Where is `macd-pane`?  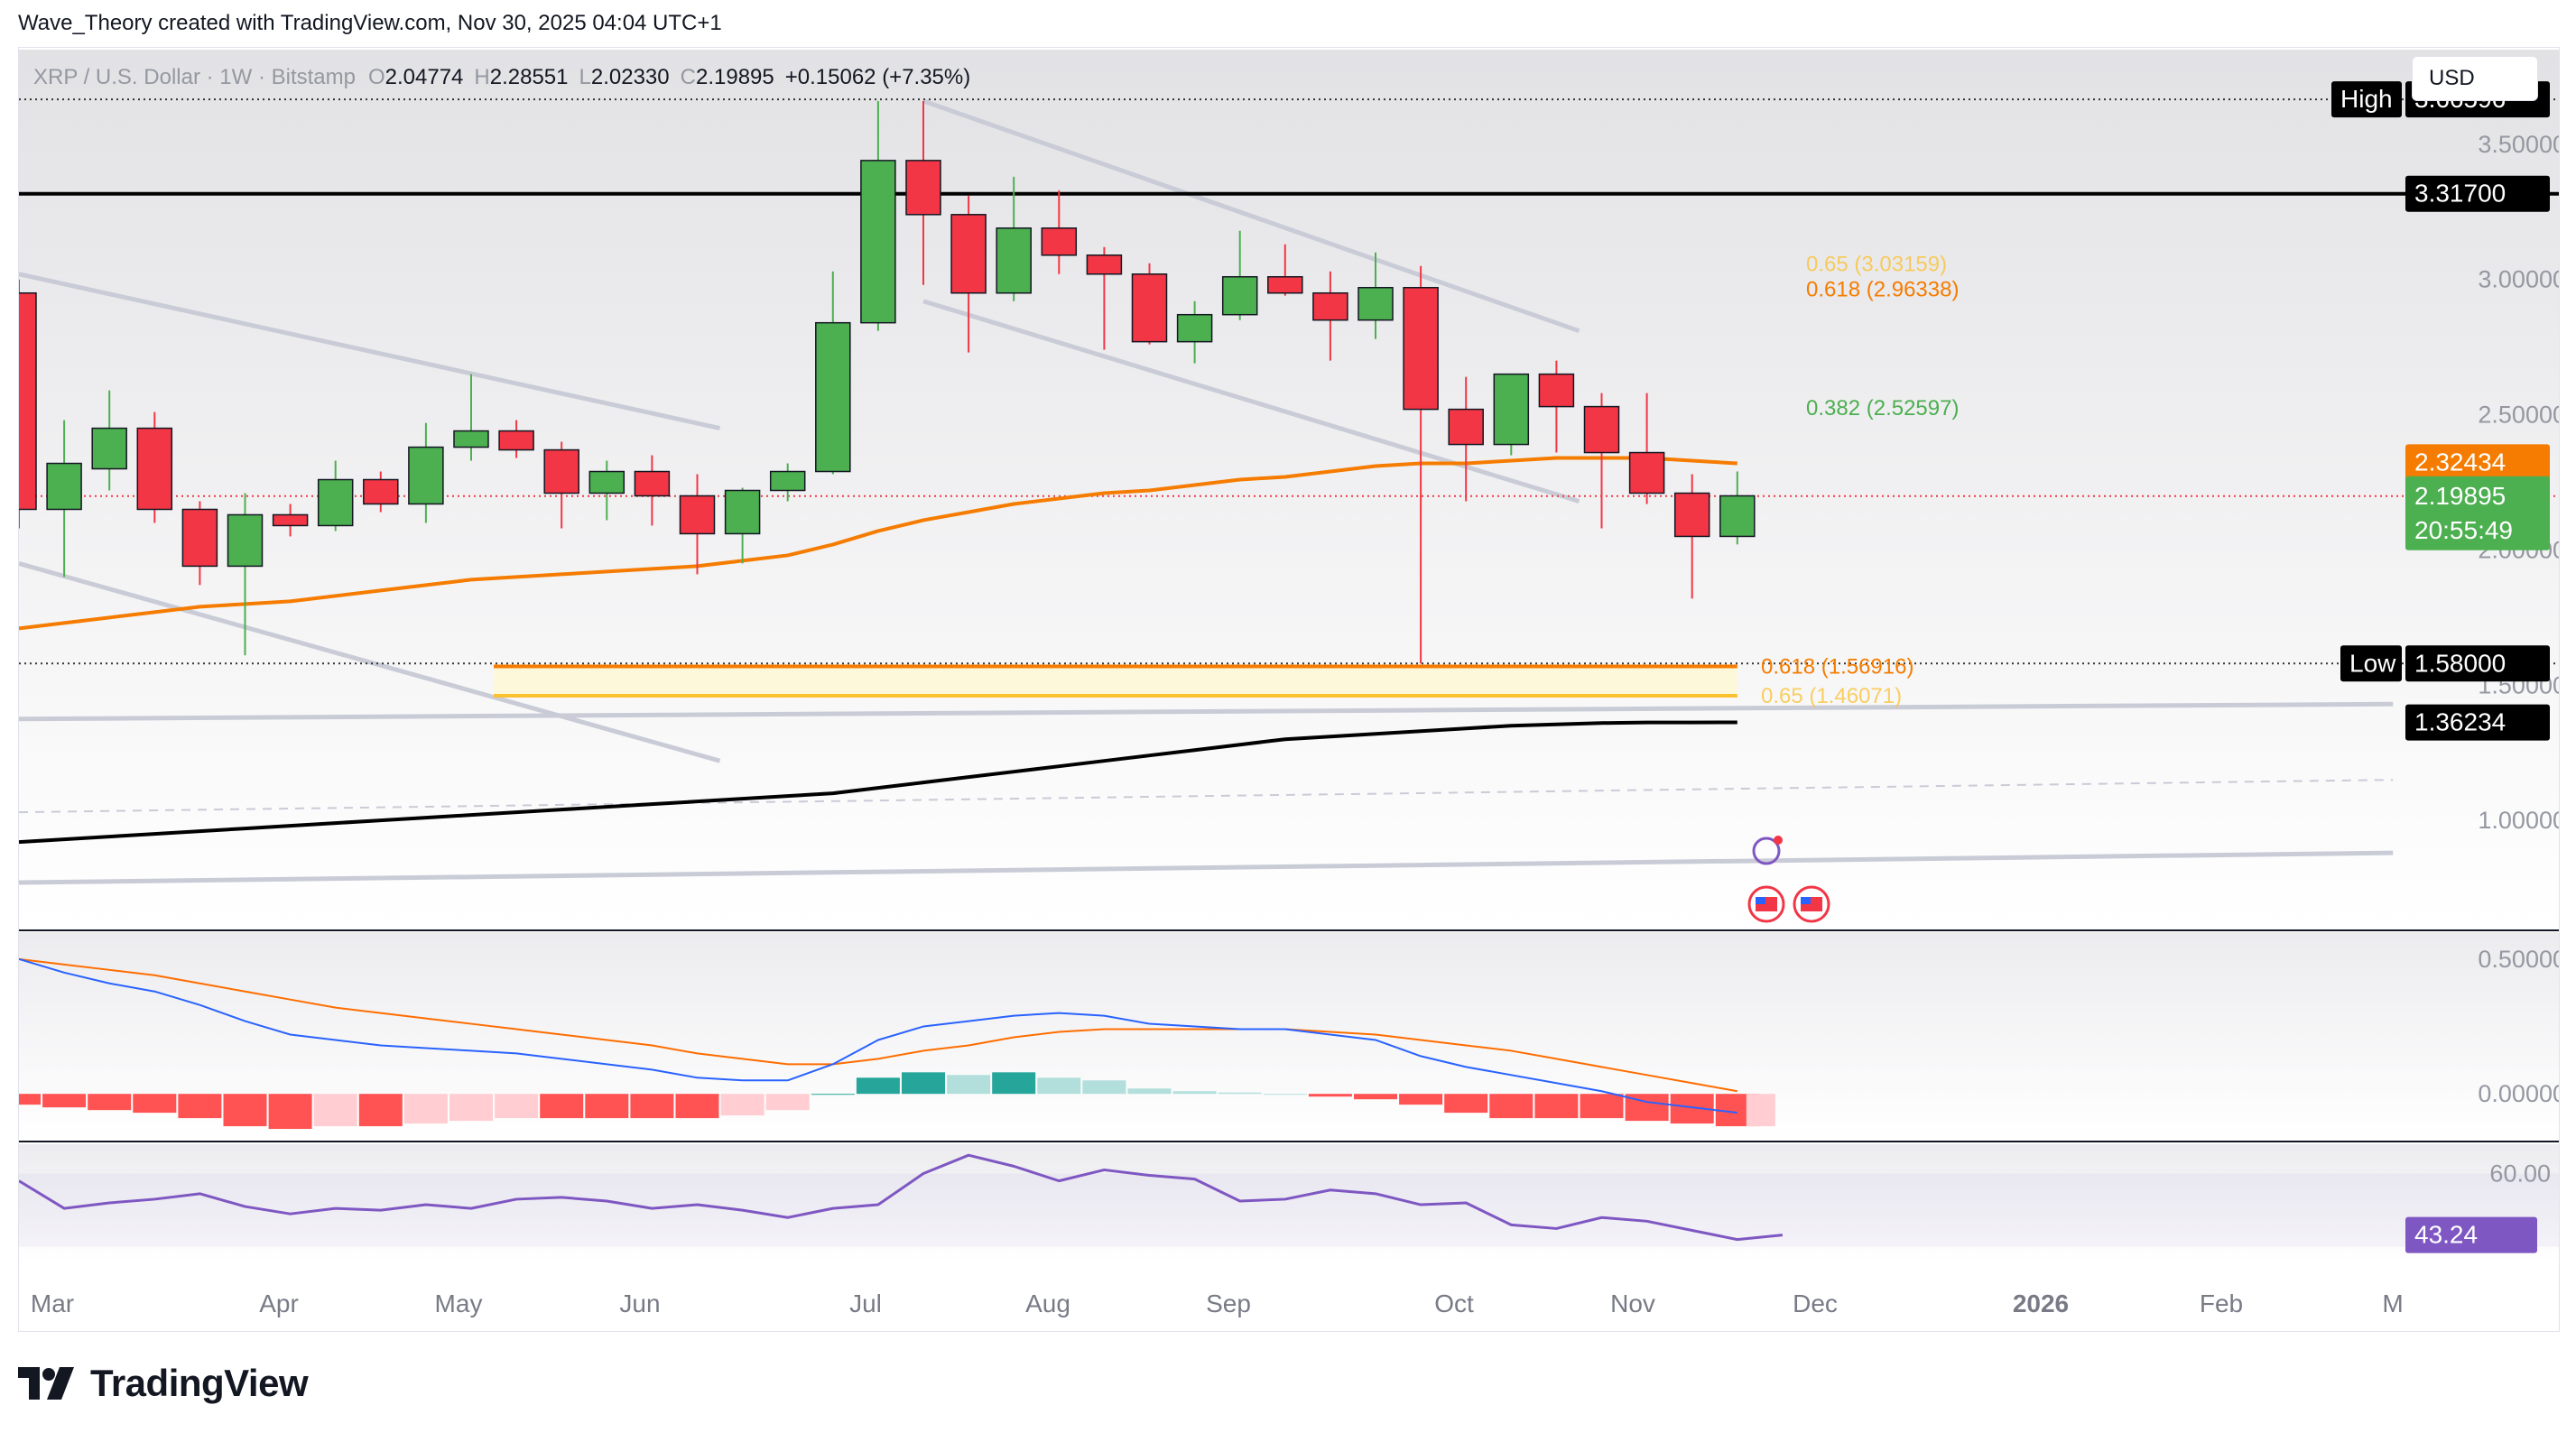 macd-pane is located at coordinates (897, 1043).